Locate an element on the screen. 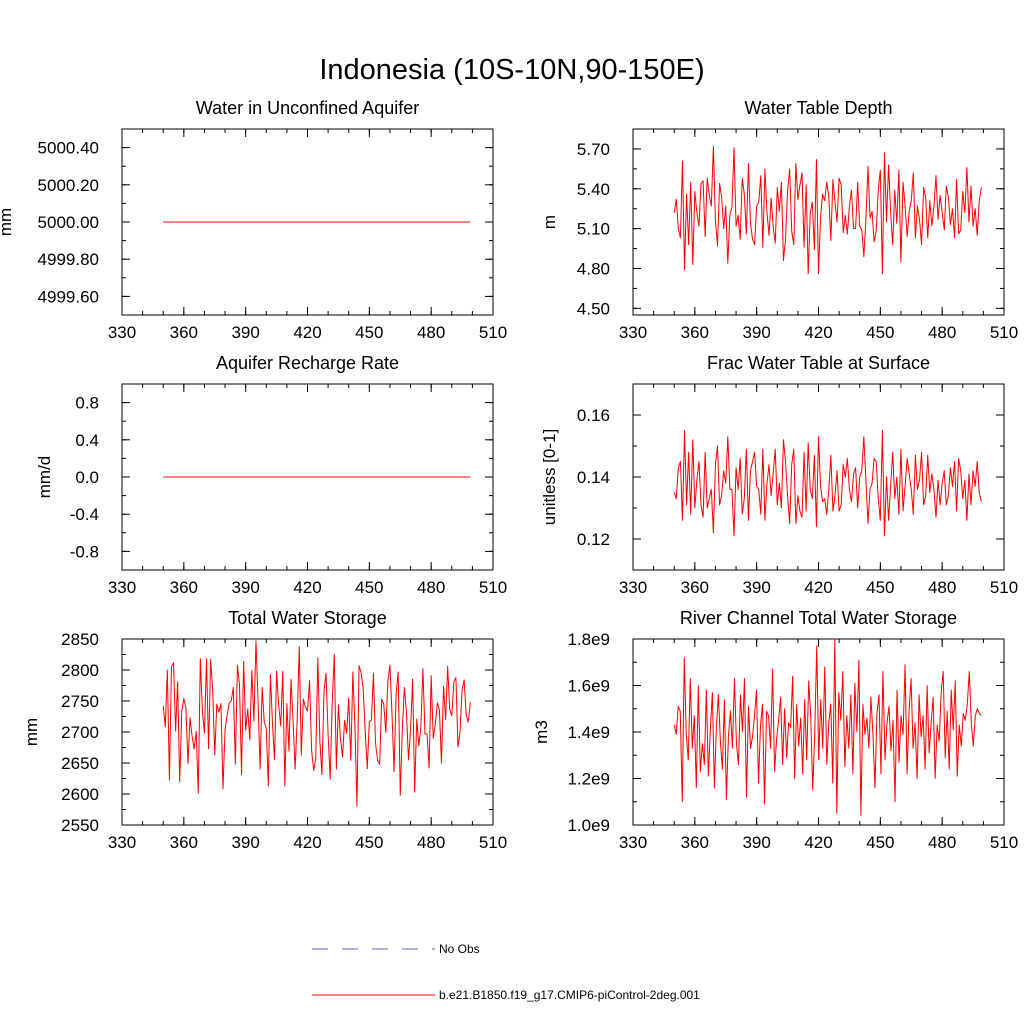  y-tick-label: 1.8e9 is located at coordinates (588, 639).